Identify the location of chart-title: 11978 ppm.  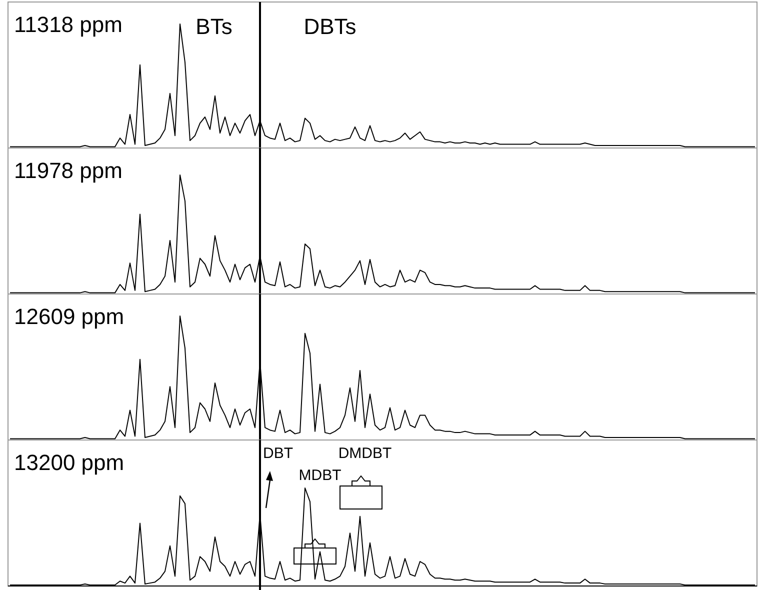
(68, 170).